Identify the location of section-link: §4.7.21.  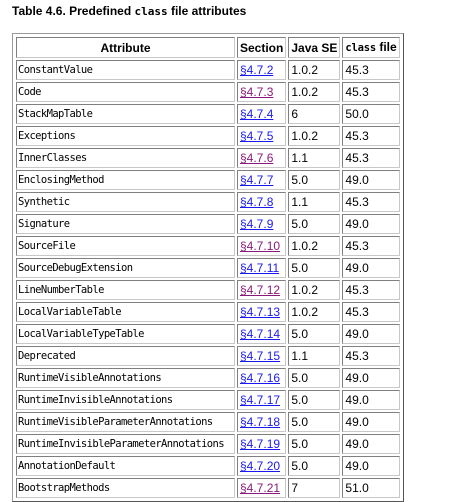
(260, 488).